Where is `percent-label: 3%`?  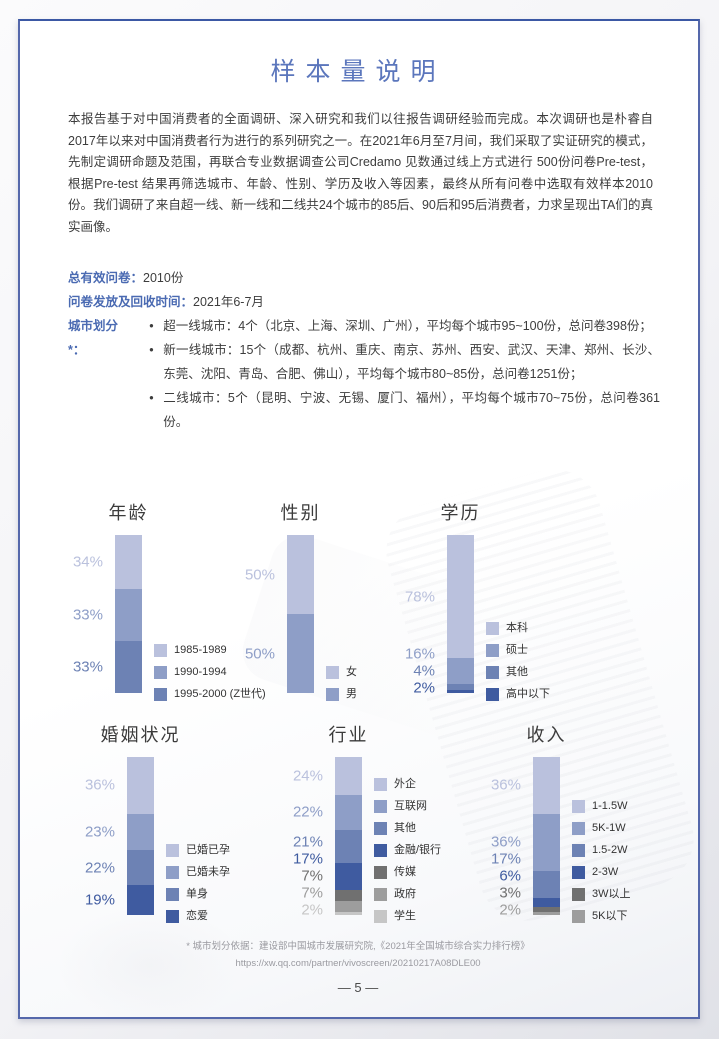 percent-label: 3% is located at coordinates (510, 893).